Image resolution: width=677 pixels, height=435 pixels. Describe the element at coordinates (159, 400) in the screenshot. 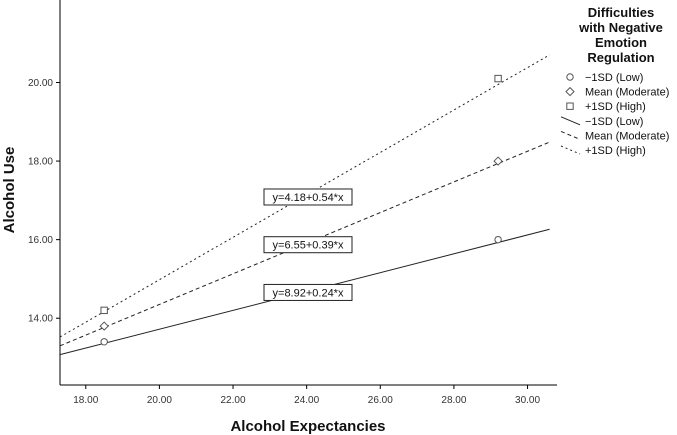

I see `x-tick-label: 20.00` at that location.